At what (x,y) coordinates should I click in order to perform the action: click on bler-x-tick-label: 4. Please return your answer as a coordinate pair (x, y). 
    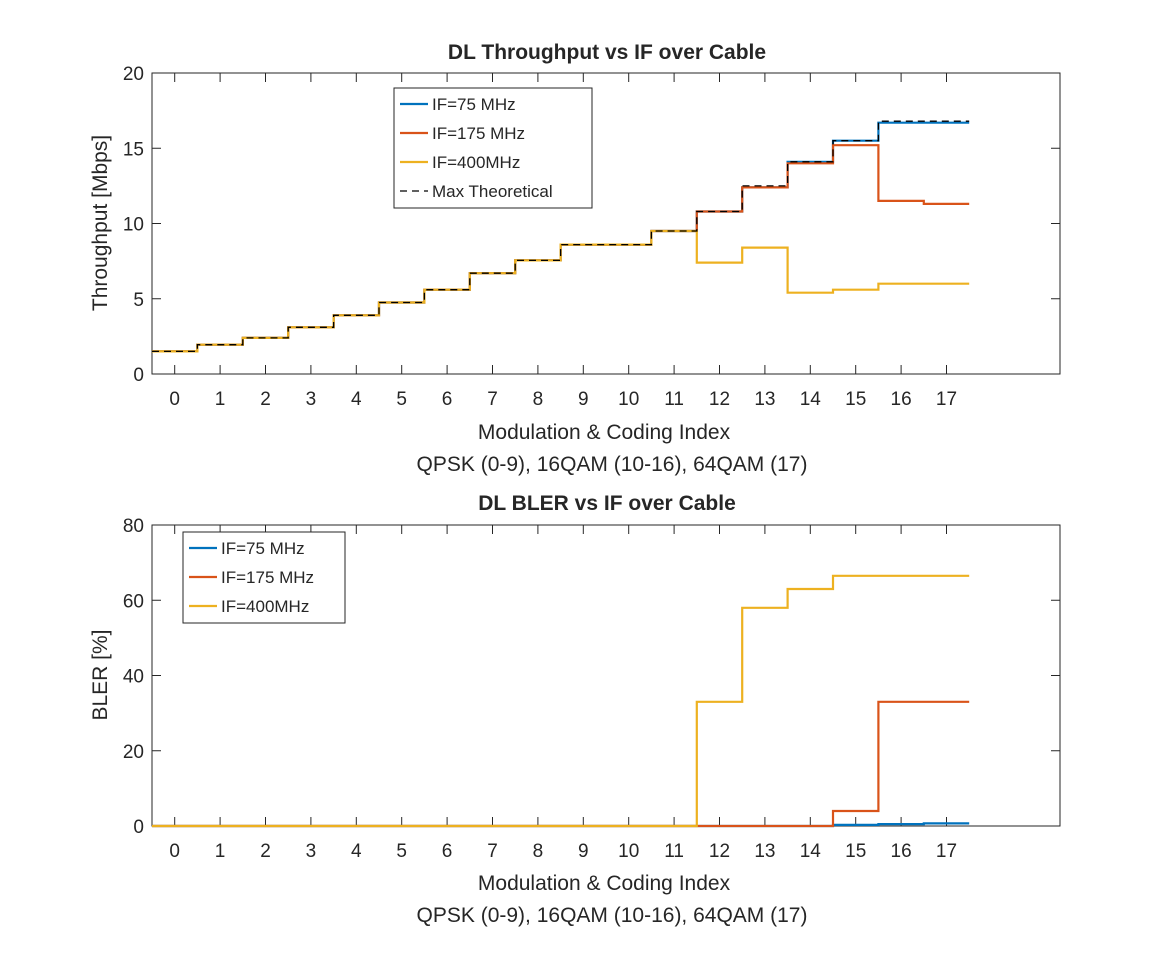
    Looking at the image, I should click on (356, 851).